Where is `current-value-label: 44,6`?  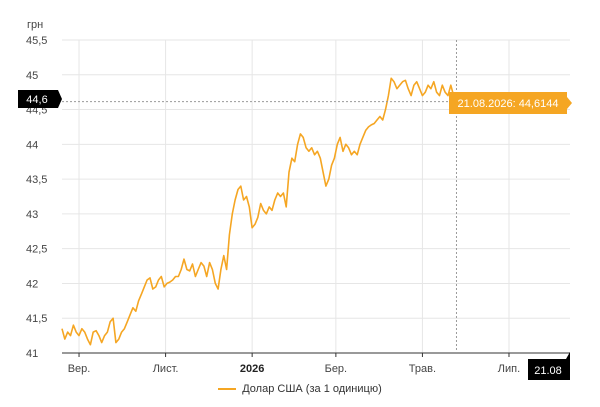 current-value-label: 44,6 is located at coordinates (36, 100).